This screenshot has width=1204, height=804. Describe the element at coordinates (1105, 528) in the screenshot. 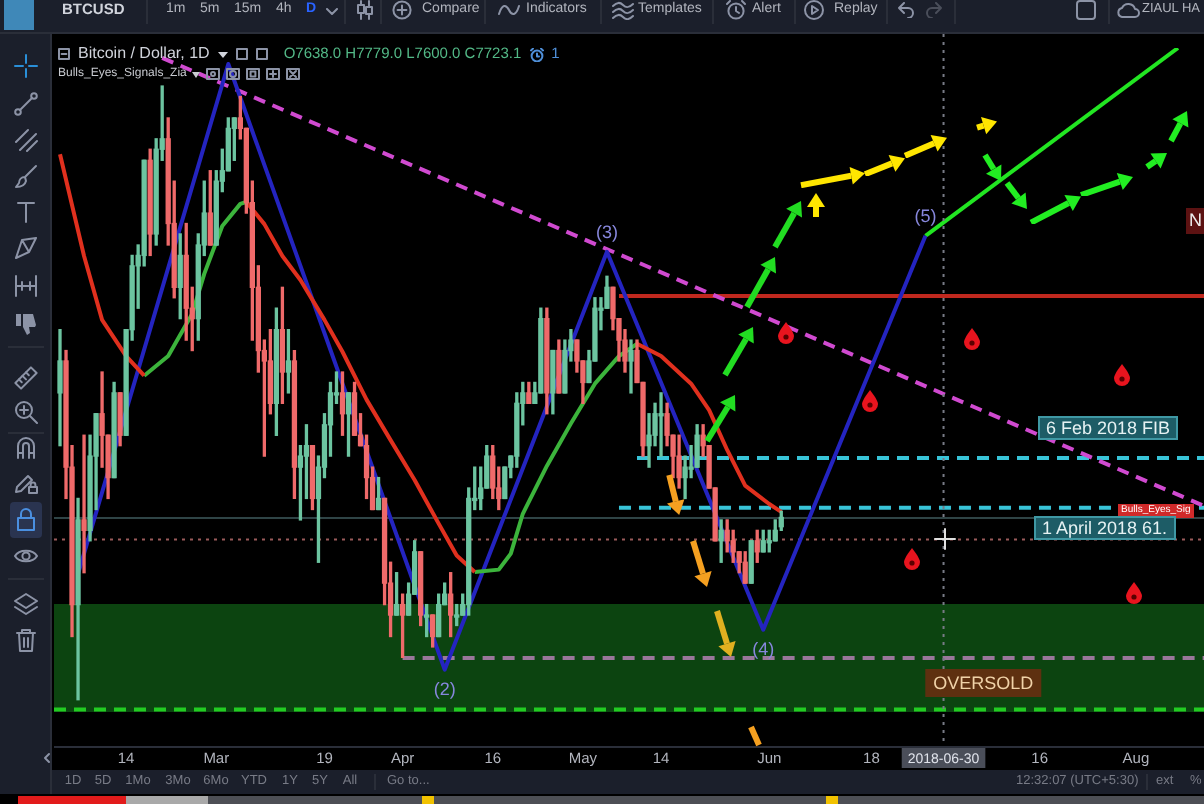

I see `annotation: 1 April 2018 61.` at that location.